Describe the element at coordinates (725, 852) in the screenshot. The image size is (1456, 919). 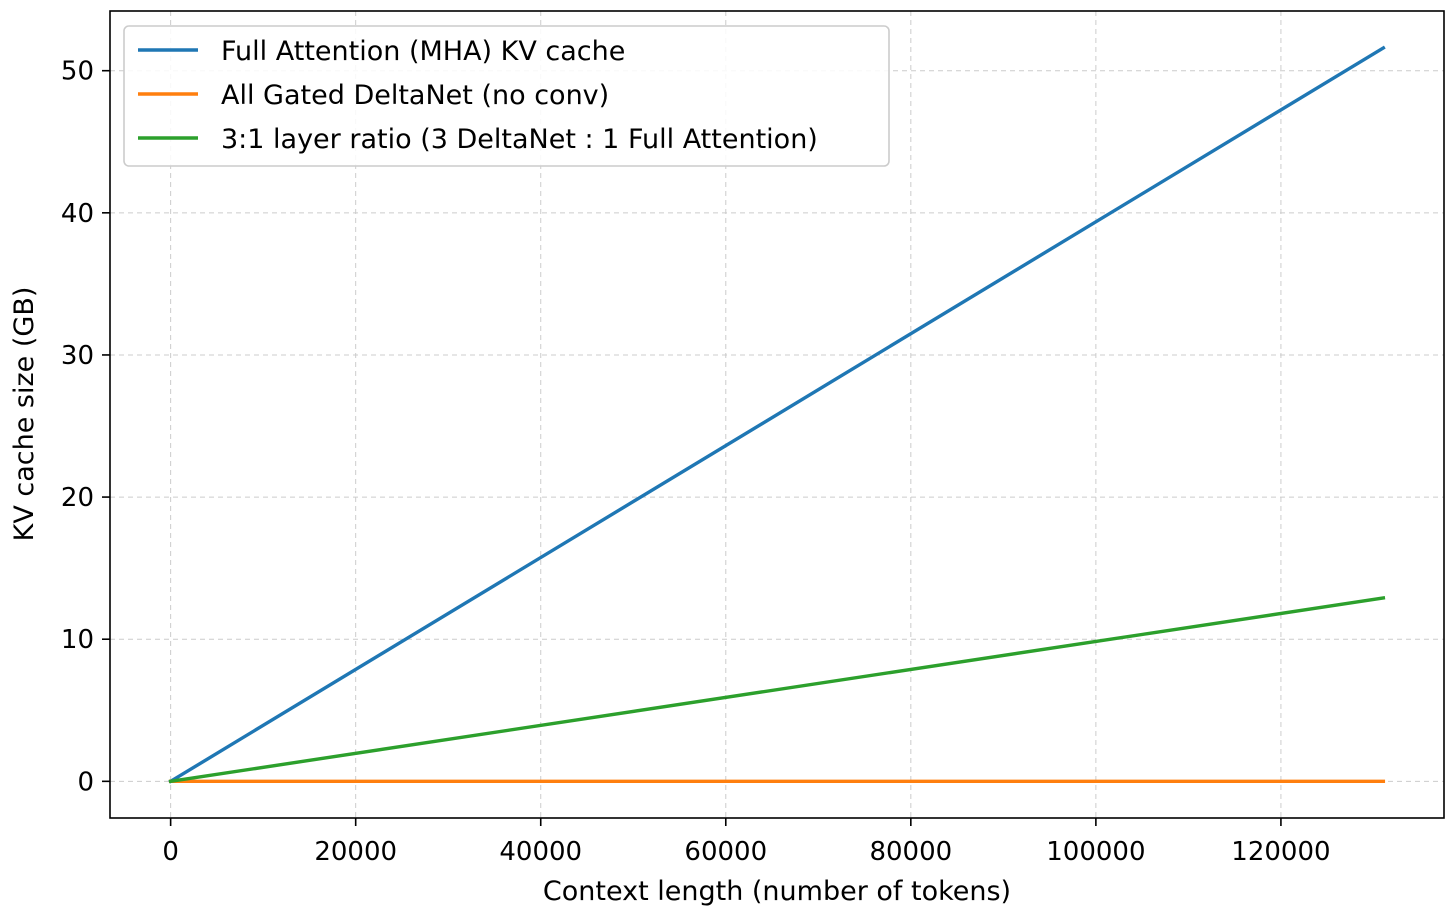
I see `x-tick-label: 60000` at that location.